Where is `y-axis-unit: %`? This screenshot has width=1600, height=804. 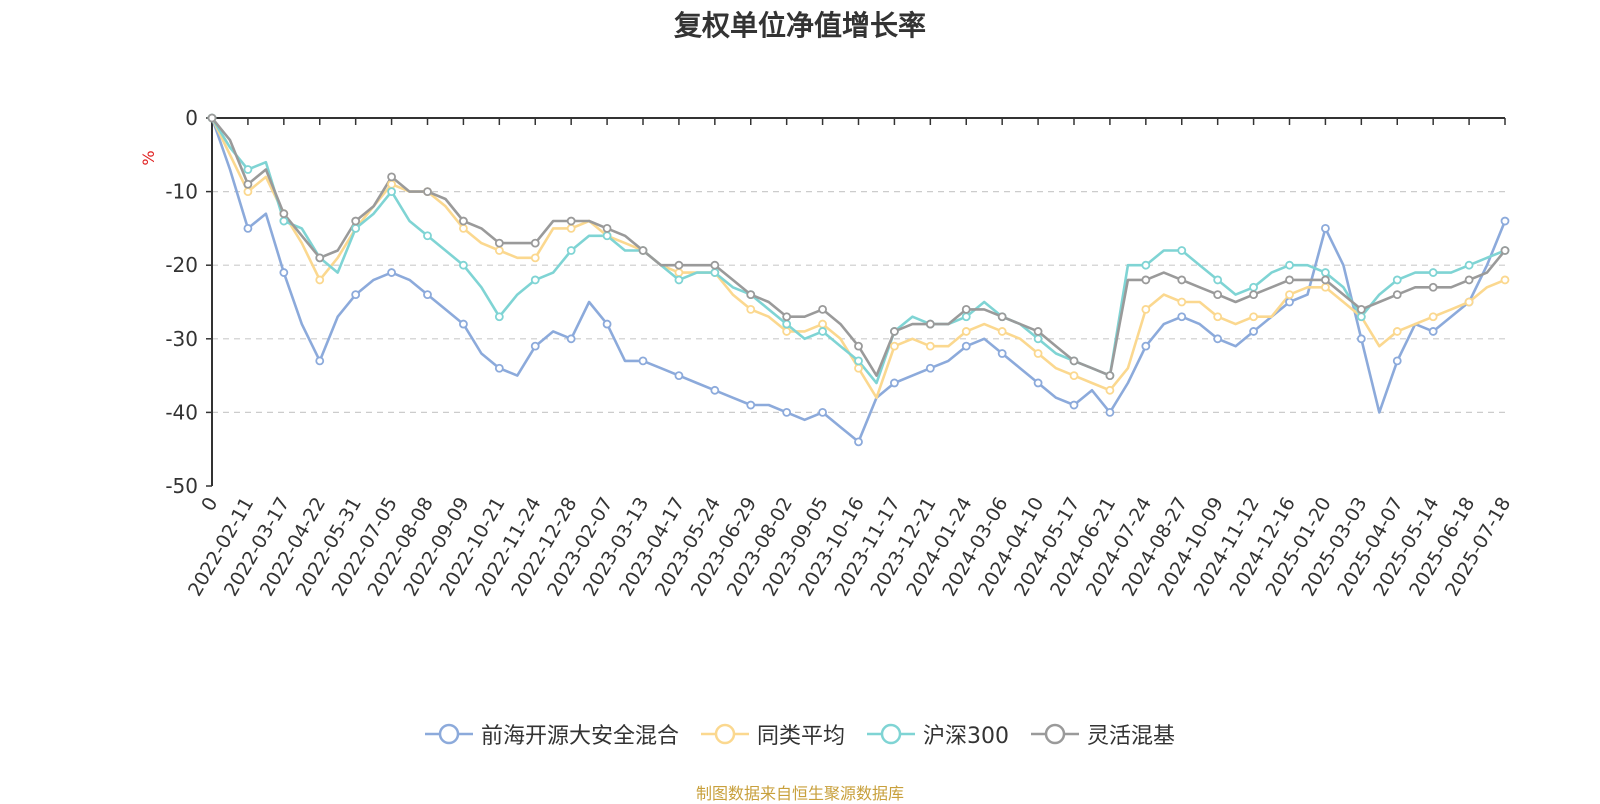 y-axis-unit: % is located at coordinates (148, 157).